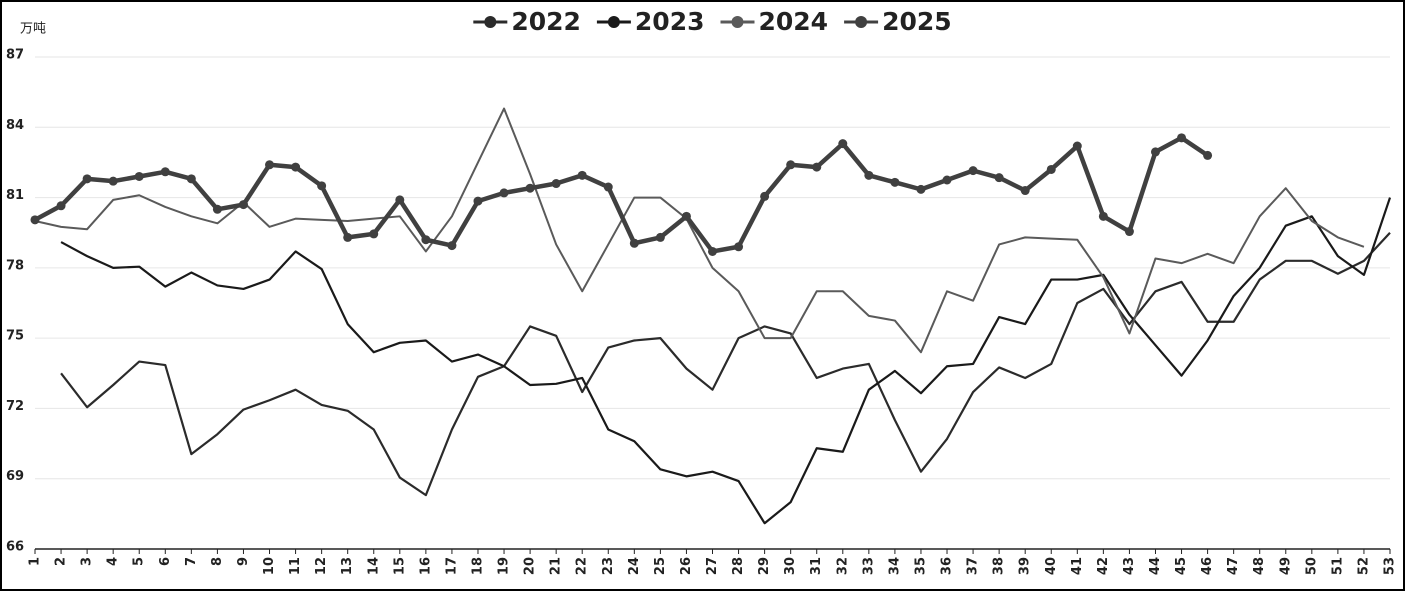 The width and height of the screenshot is (1405, 591). What do you see at coordinates (243, 561) in the screenshot?
I see `x-tick-label: 9` at bounding box center [243, 561].